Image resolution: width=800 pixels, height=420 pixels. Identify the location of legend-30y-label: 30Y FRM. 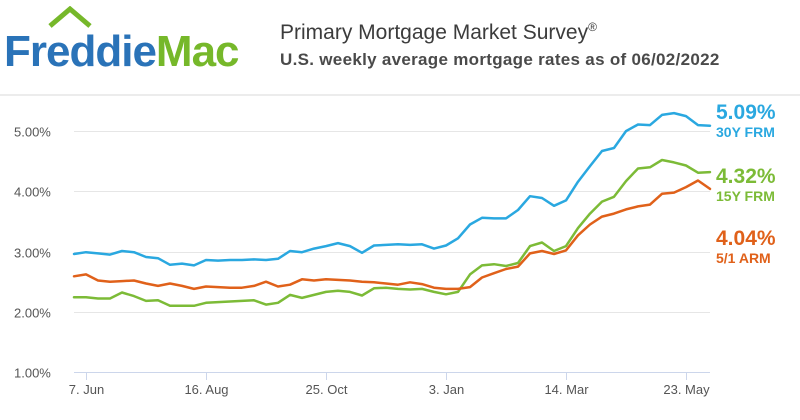
(745, 132).